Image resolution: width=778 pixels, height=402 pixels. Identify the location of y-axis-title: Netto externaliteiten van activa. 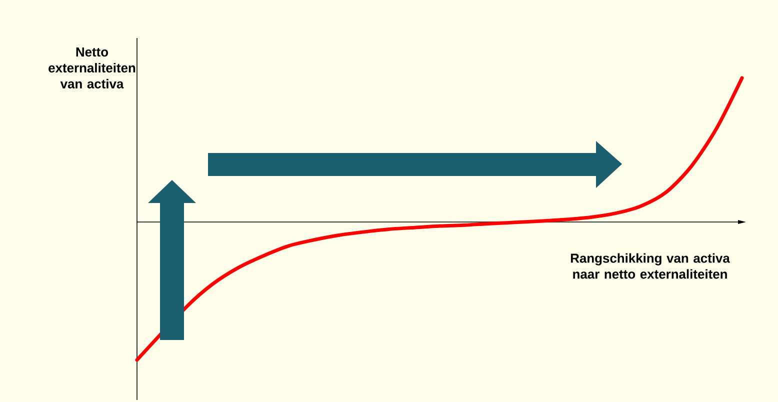
(92, 68).